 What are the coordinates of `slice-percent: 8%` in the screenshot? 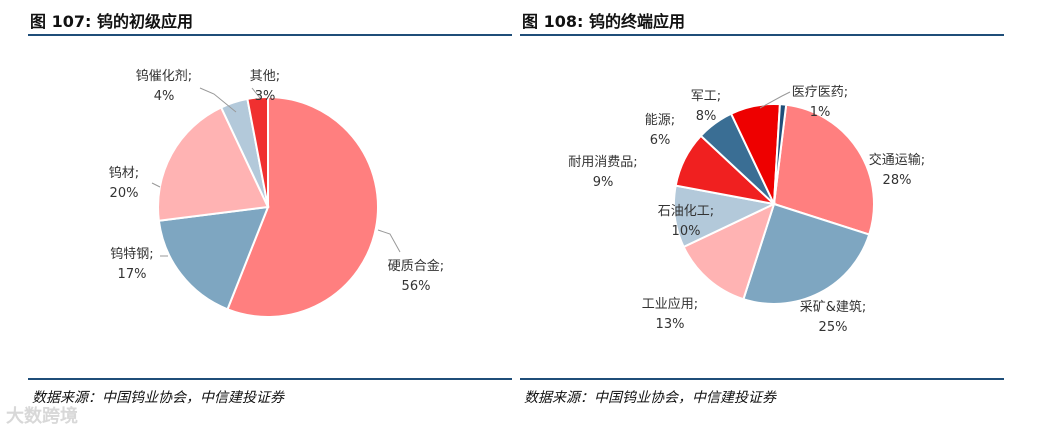 It's located at (706, 116).